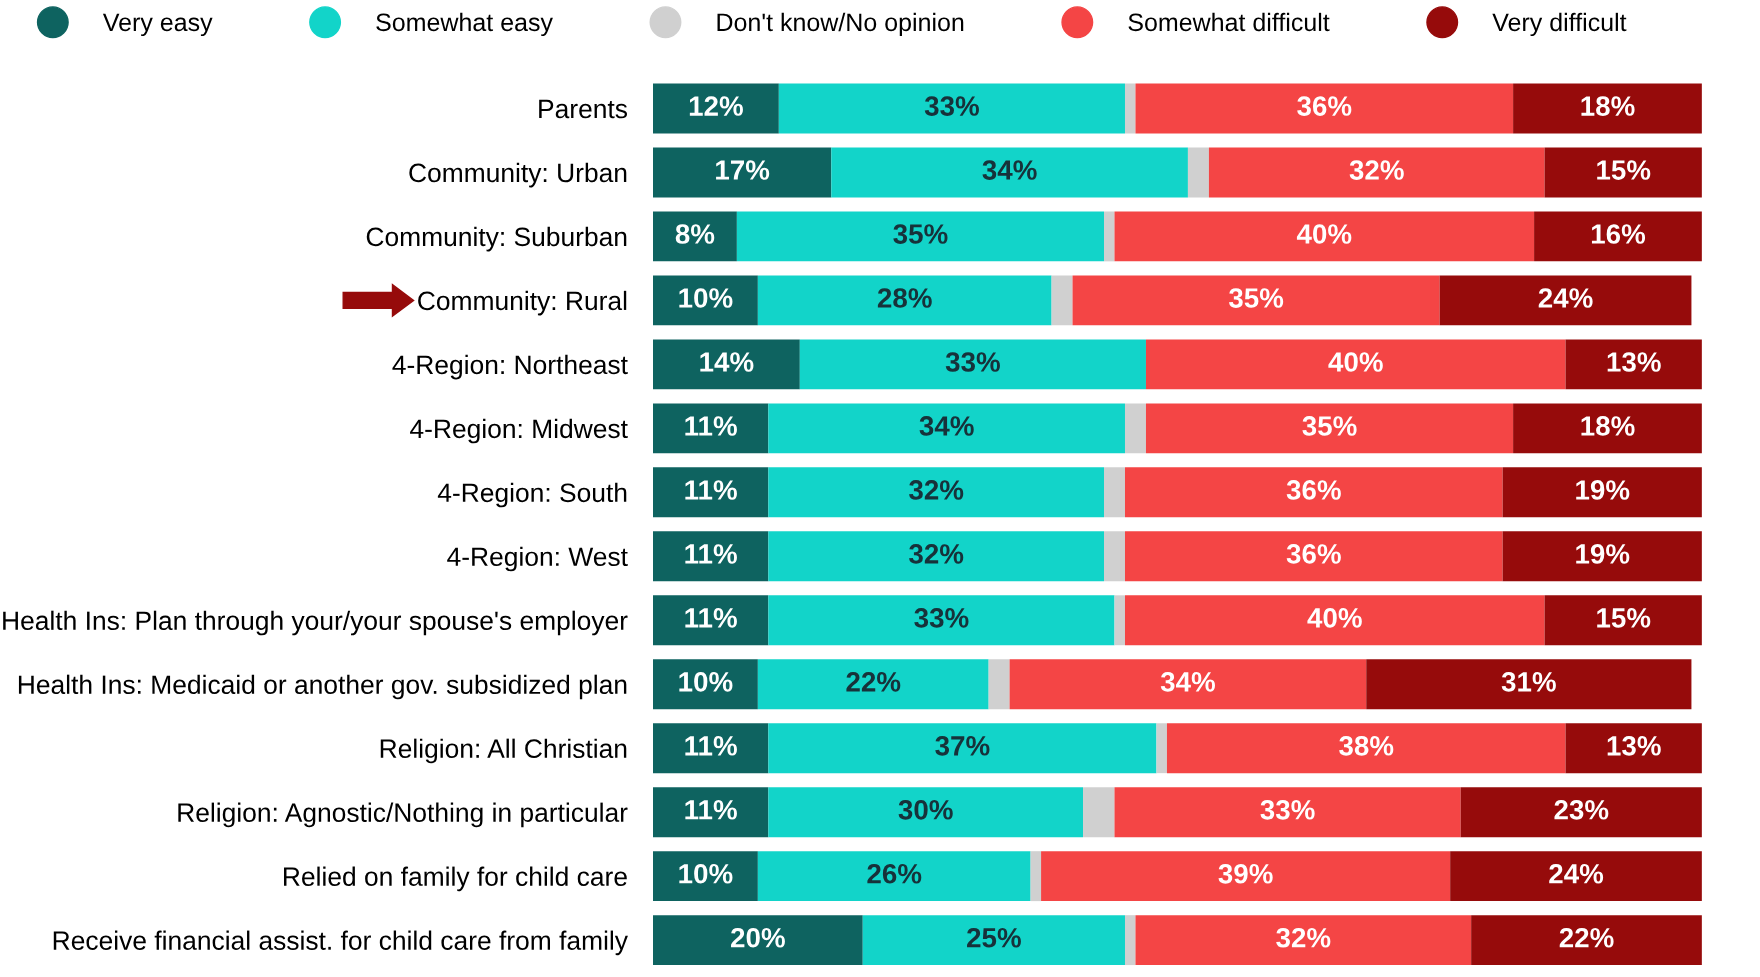 Image resolution: width=1760 pixels, height=977 pixels. Describe the element at coordinates (464, 24) in the screenshot. I see `legend-label: Somewhat easy` at that location.